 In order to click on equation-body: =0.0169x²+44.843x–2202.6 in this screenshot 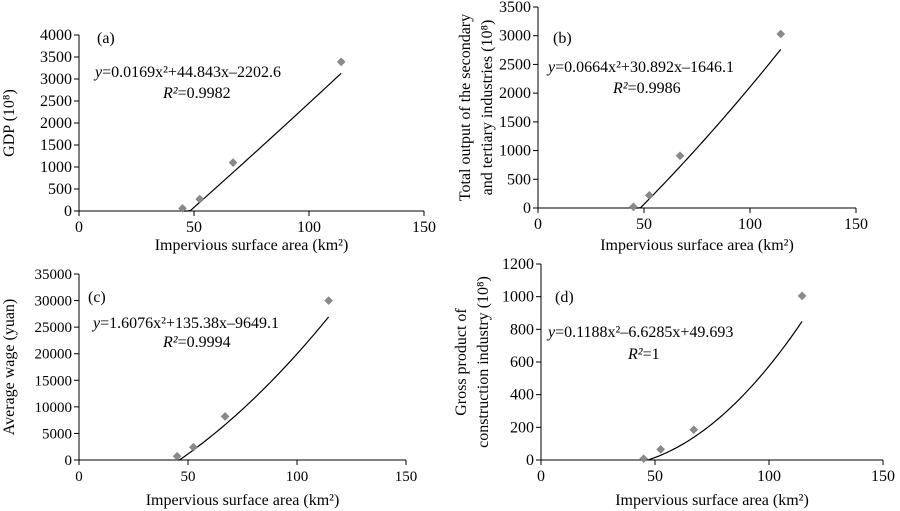, I will do `click(191, 72)`.